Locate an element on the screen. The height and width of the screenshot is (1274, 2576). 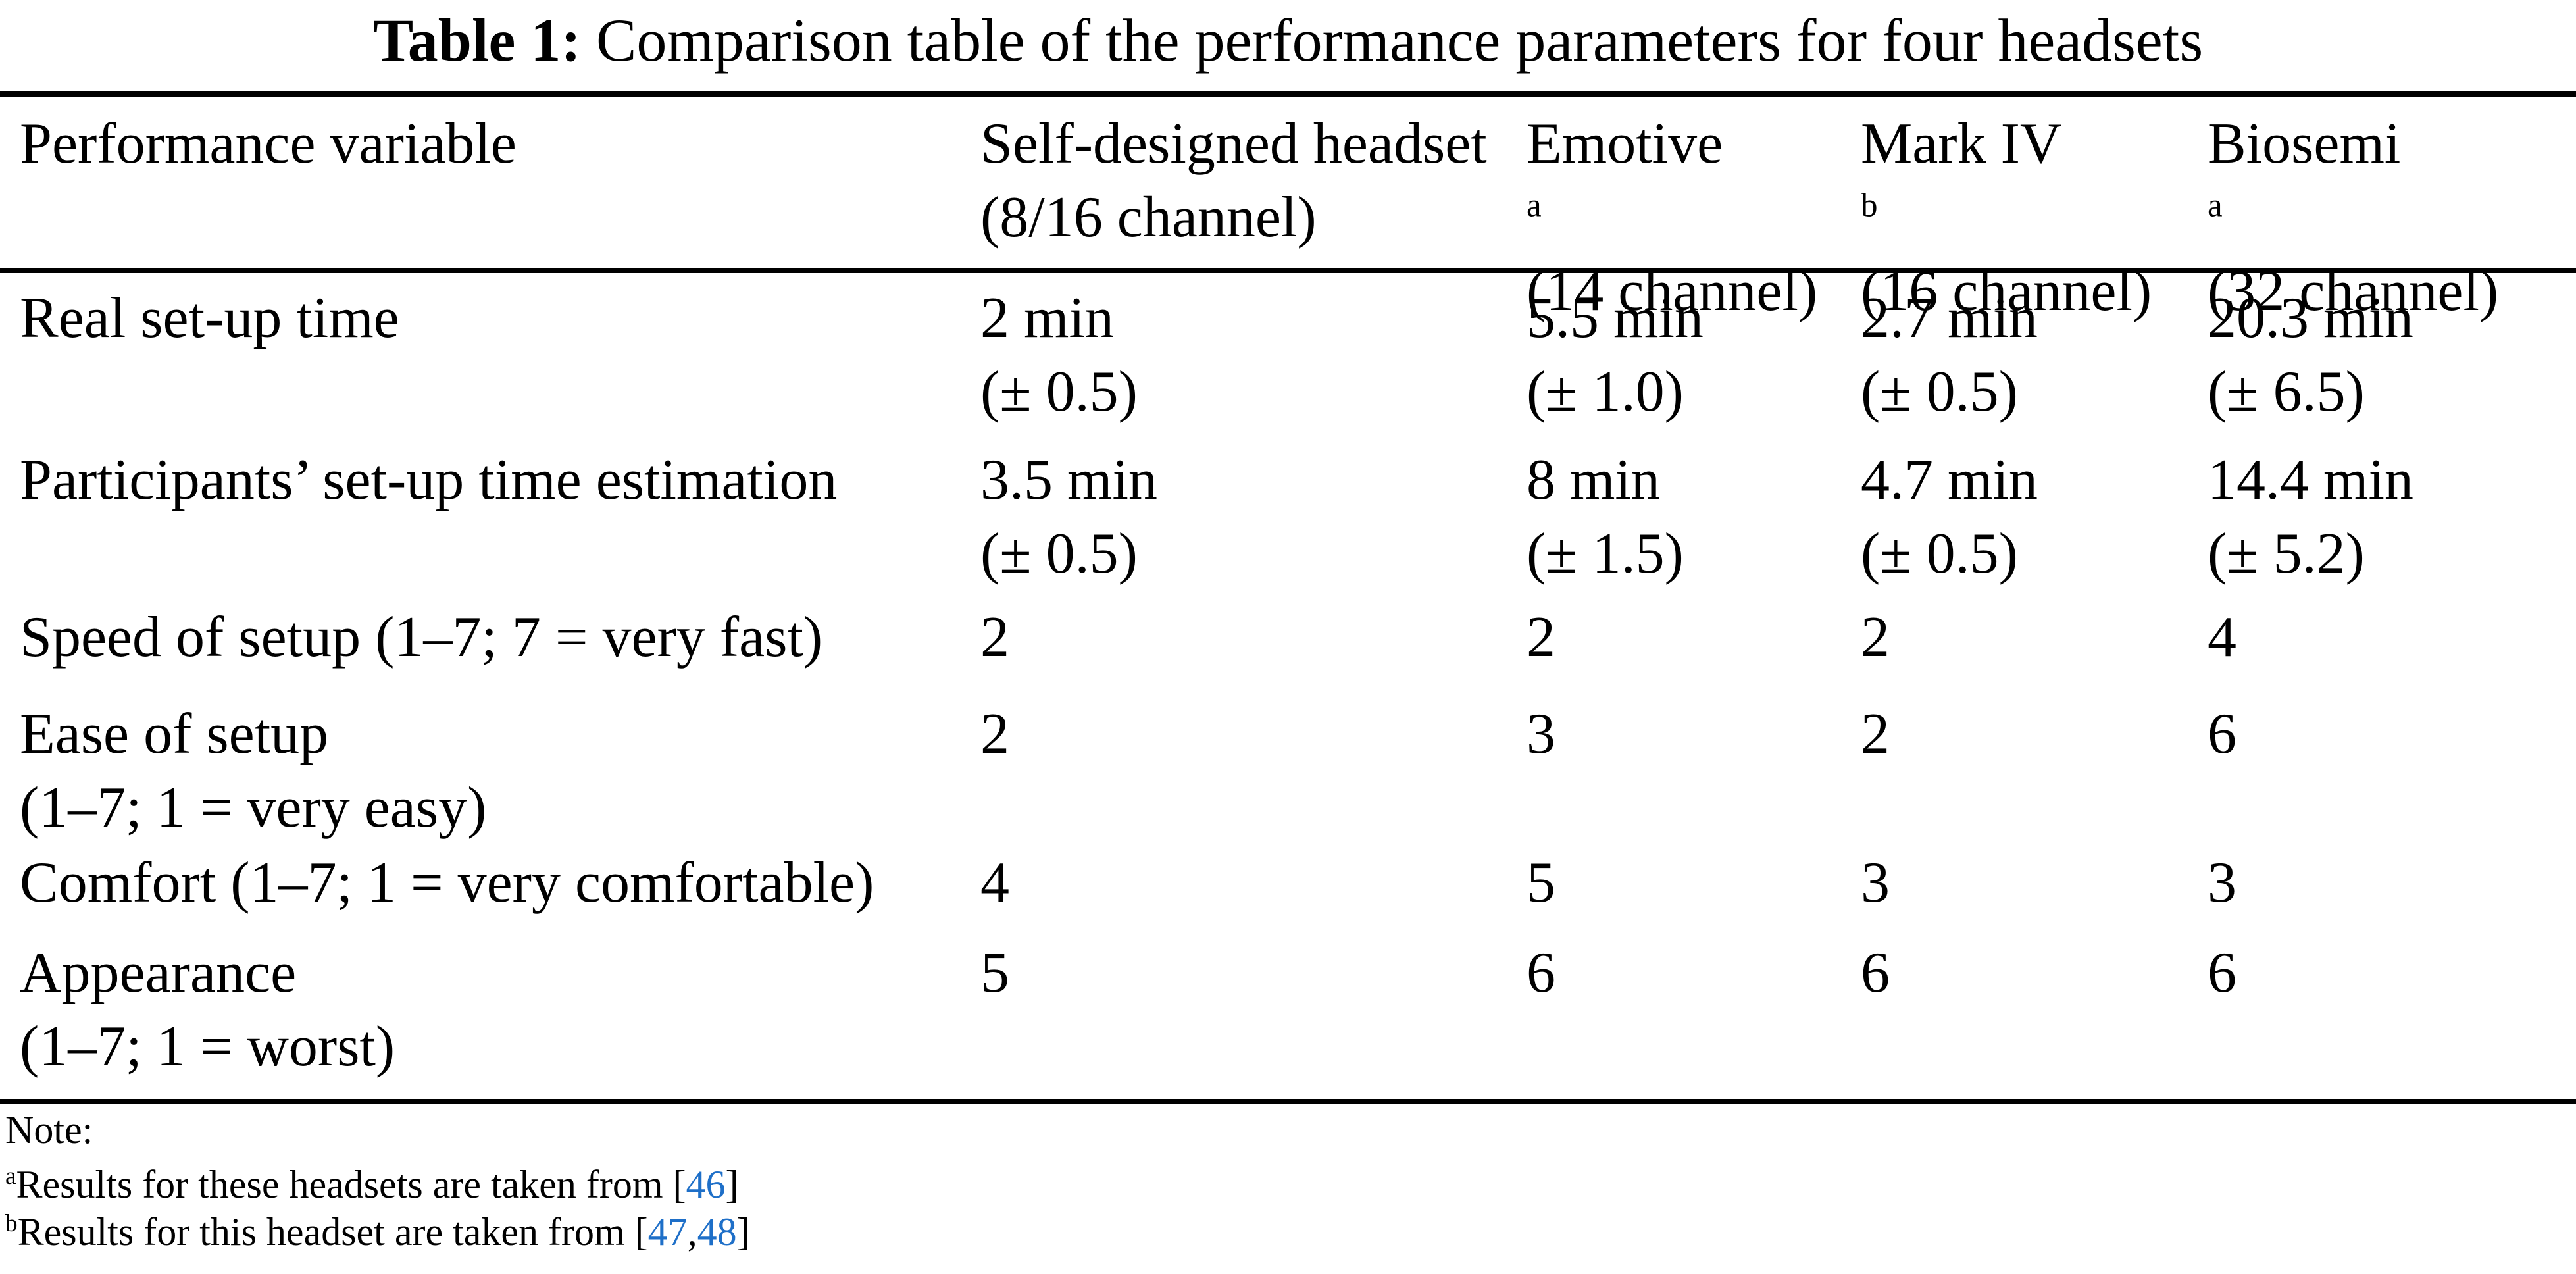
value-cell: 8 min (± 1.5) is located at coordinates (1605, 517).